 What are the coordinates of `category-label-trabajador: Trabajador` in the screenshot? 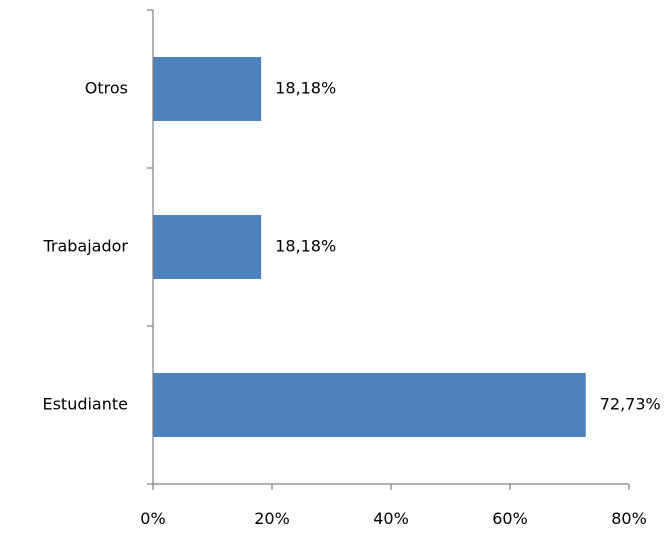 It's located at (85, 246).